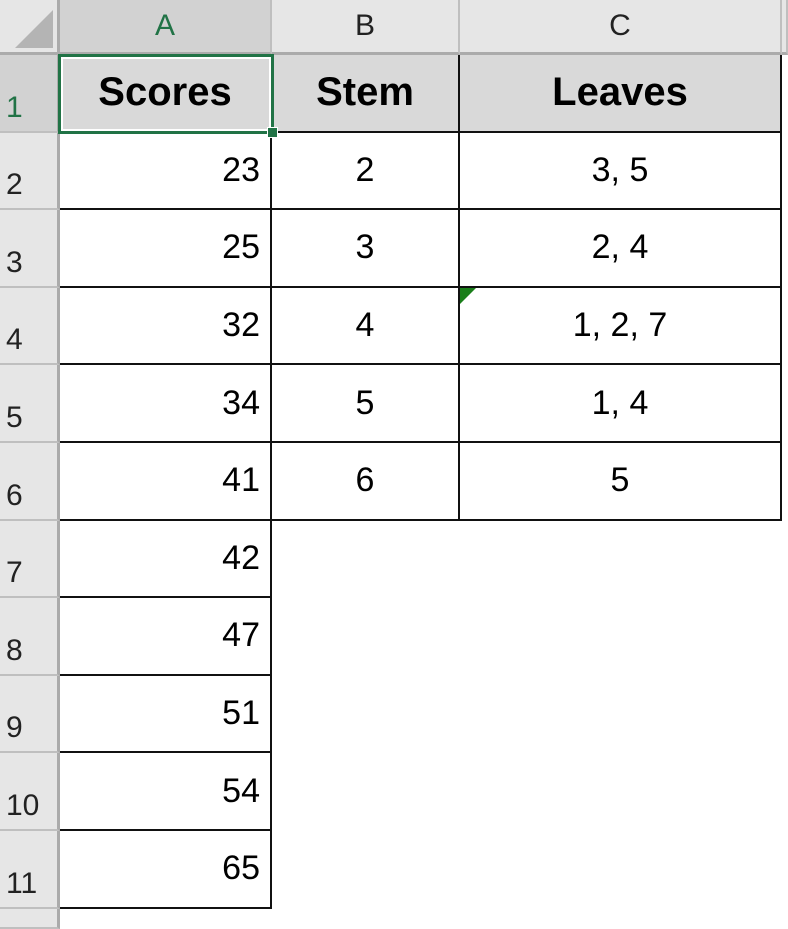  I want to click on row-header-7: 7, so click(30, 559).